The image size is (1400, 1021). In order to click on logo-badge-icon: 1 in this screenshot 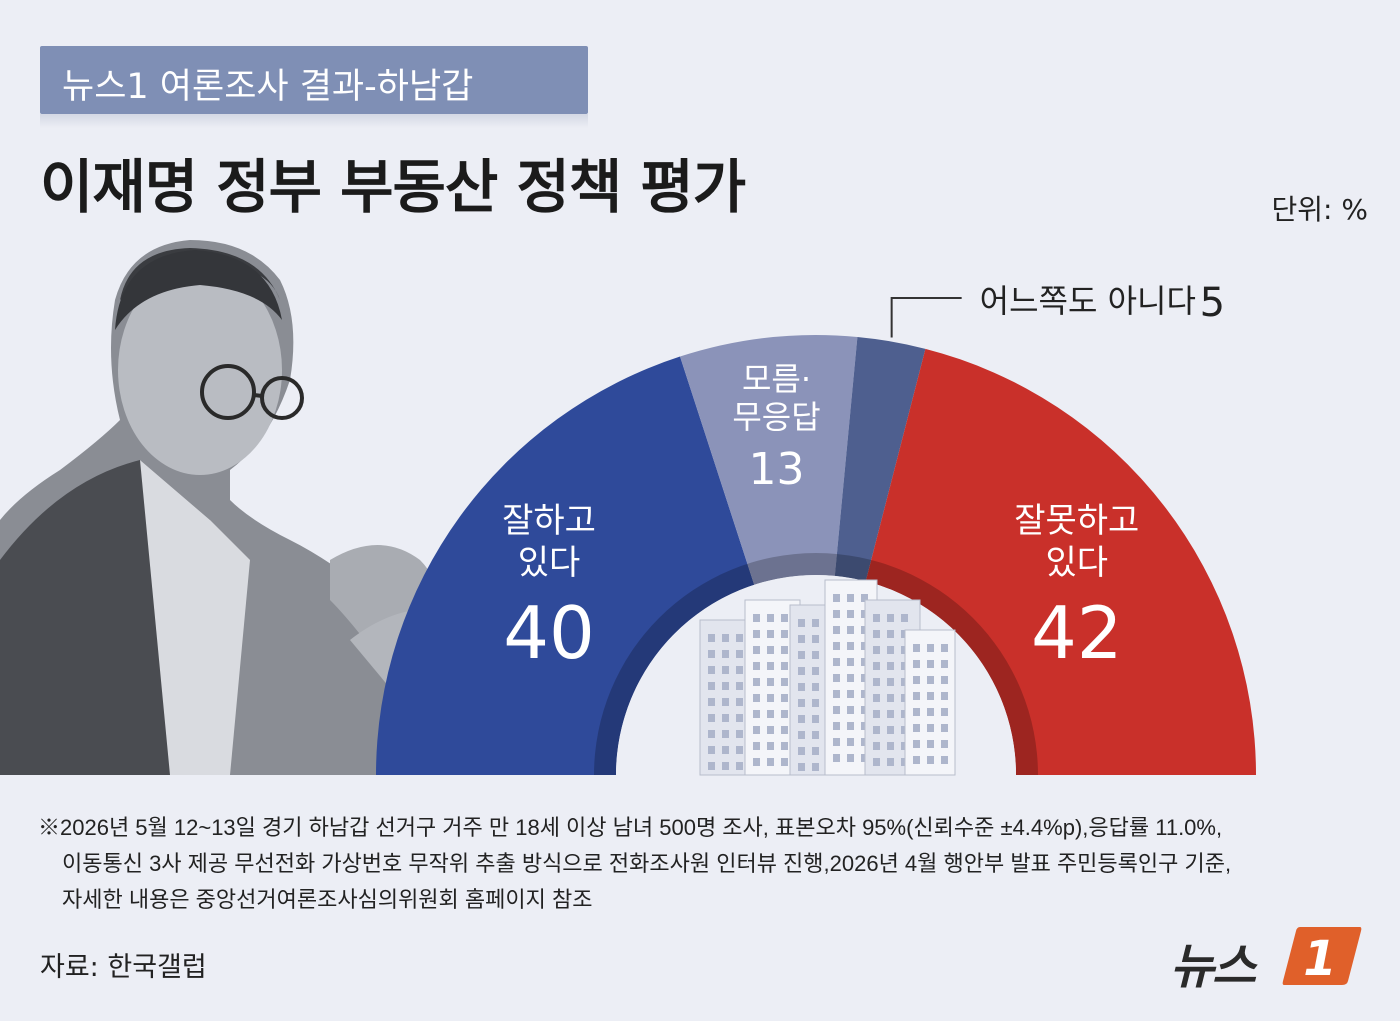, I will do `click(1322, 957)`.